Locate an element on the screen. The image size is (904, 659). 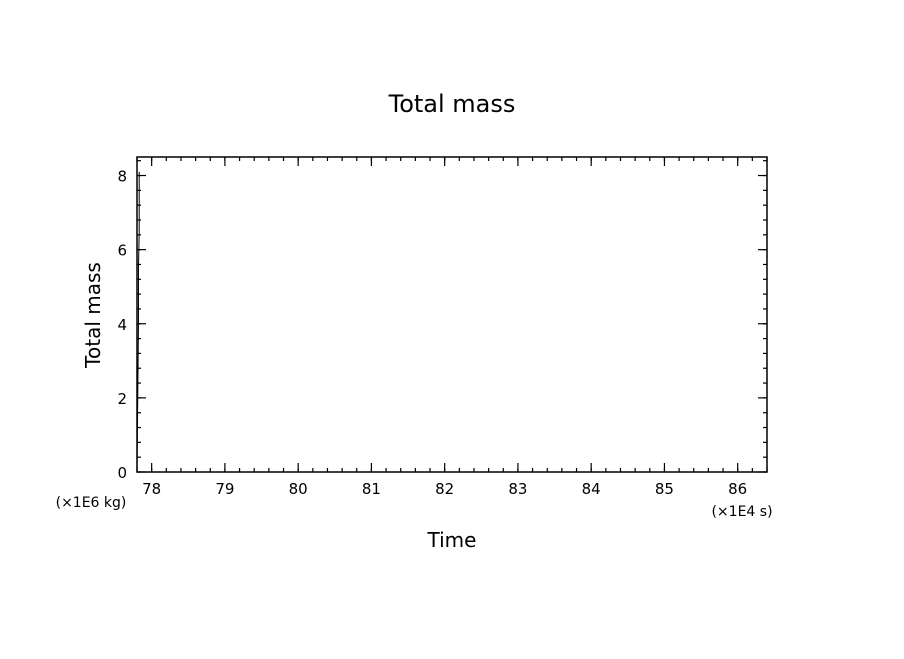
x-tick-label: 86 is located at coordinates (737, 489).